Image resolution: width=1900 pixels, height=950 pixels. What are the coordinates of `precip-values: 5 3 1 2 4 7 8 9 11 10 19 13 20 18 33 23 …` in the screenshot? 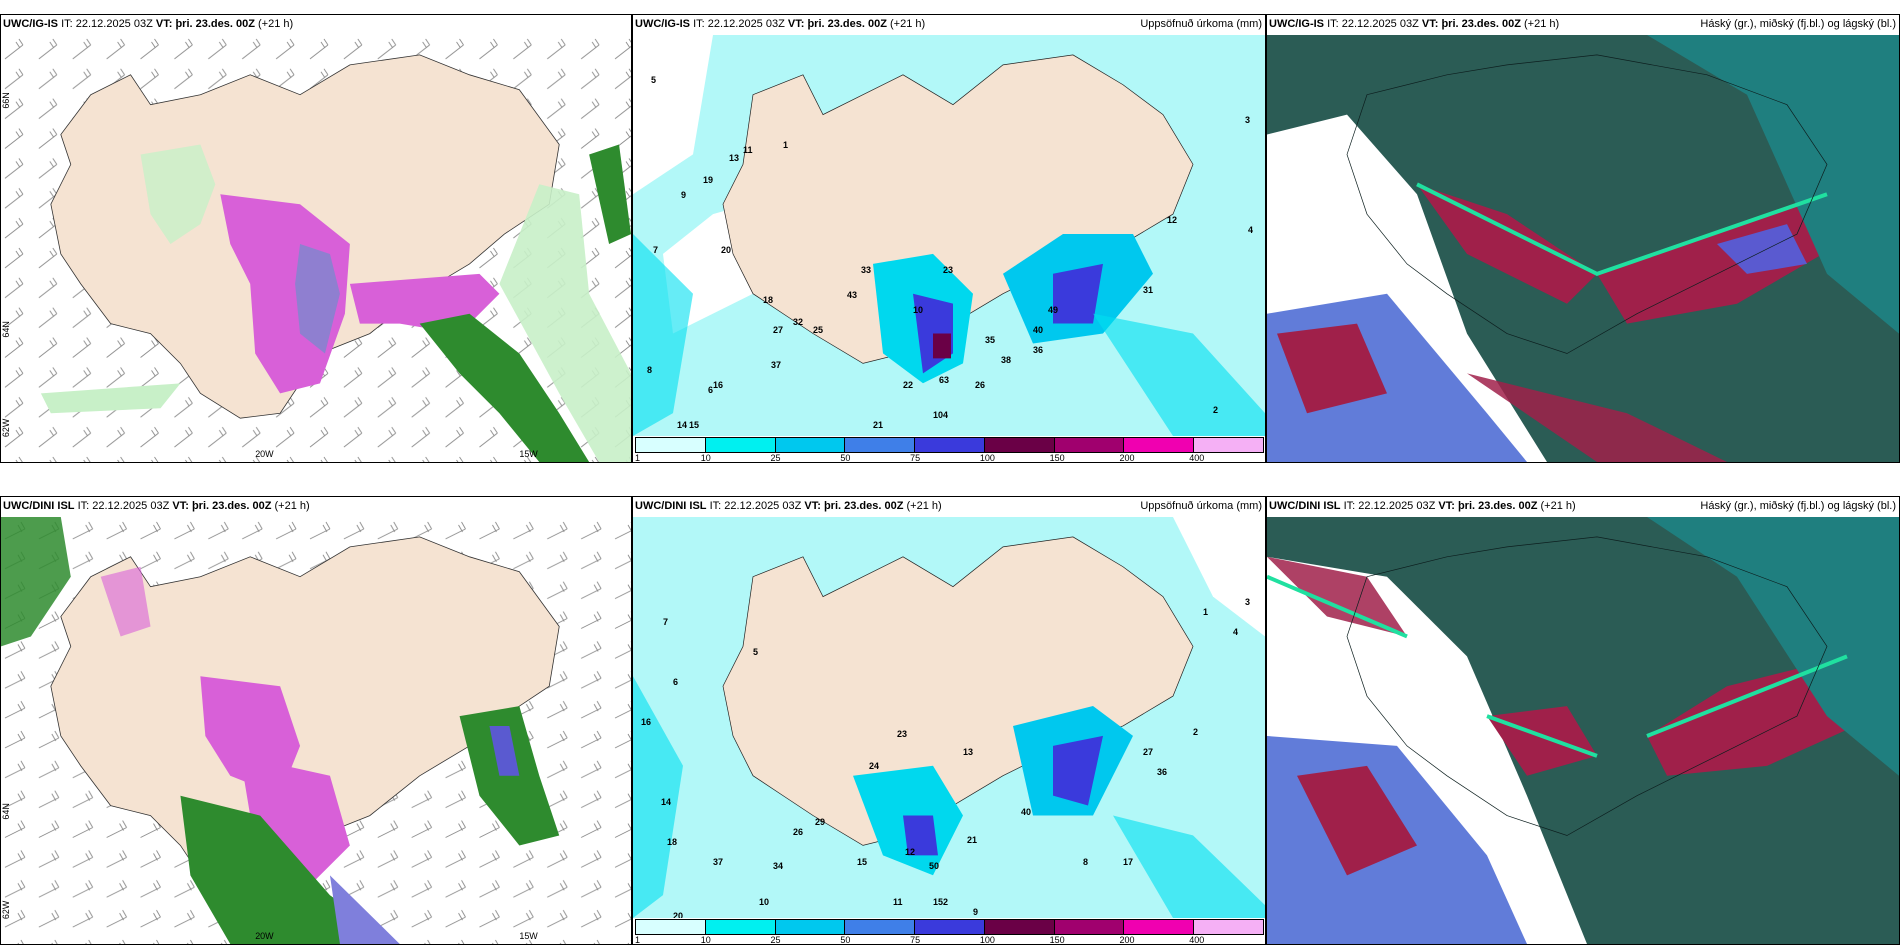 It's located at (949, 240).